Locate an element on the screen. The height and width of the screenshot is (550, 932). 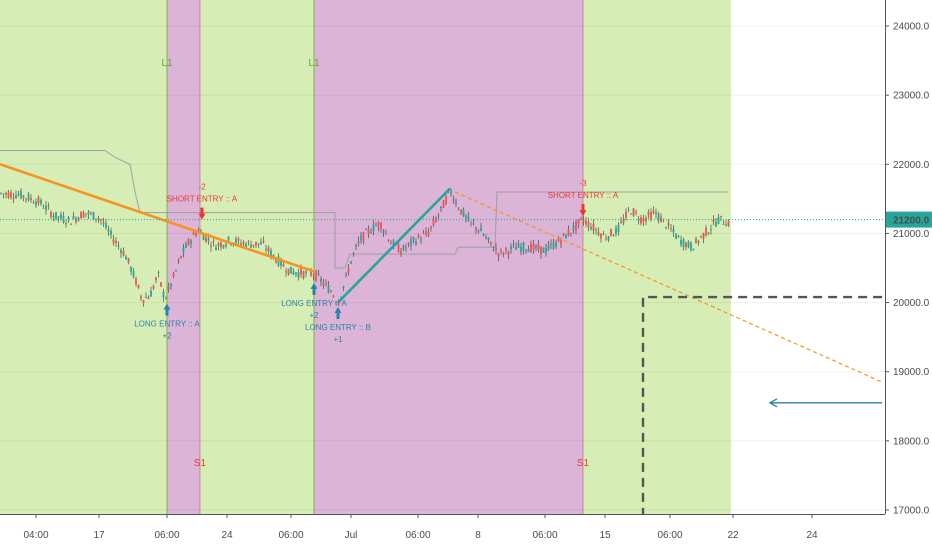
price-axis is located at coordinates (908, 275).